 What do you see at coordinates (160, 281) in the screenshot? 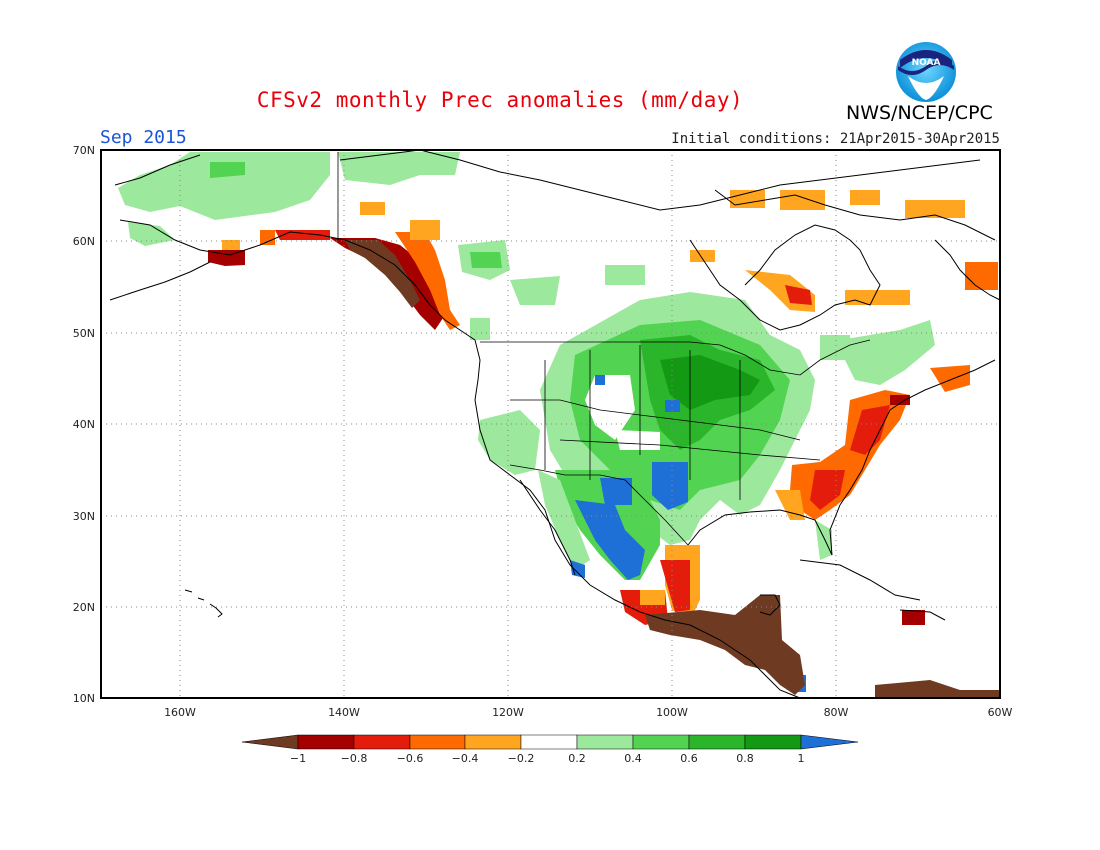
I see `coastline-aleutians` at bounding box center [160, 281].